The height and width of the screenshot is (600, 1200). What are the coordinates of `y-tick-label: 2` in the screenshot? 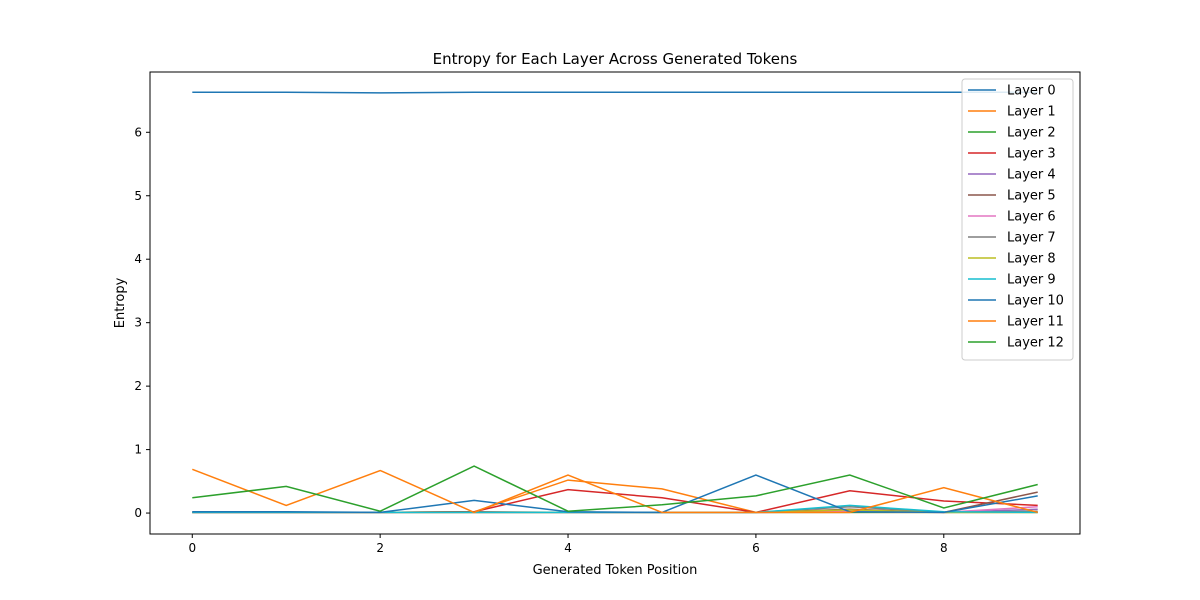 It's located at (138, 386).